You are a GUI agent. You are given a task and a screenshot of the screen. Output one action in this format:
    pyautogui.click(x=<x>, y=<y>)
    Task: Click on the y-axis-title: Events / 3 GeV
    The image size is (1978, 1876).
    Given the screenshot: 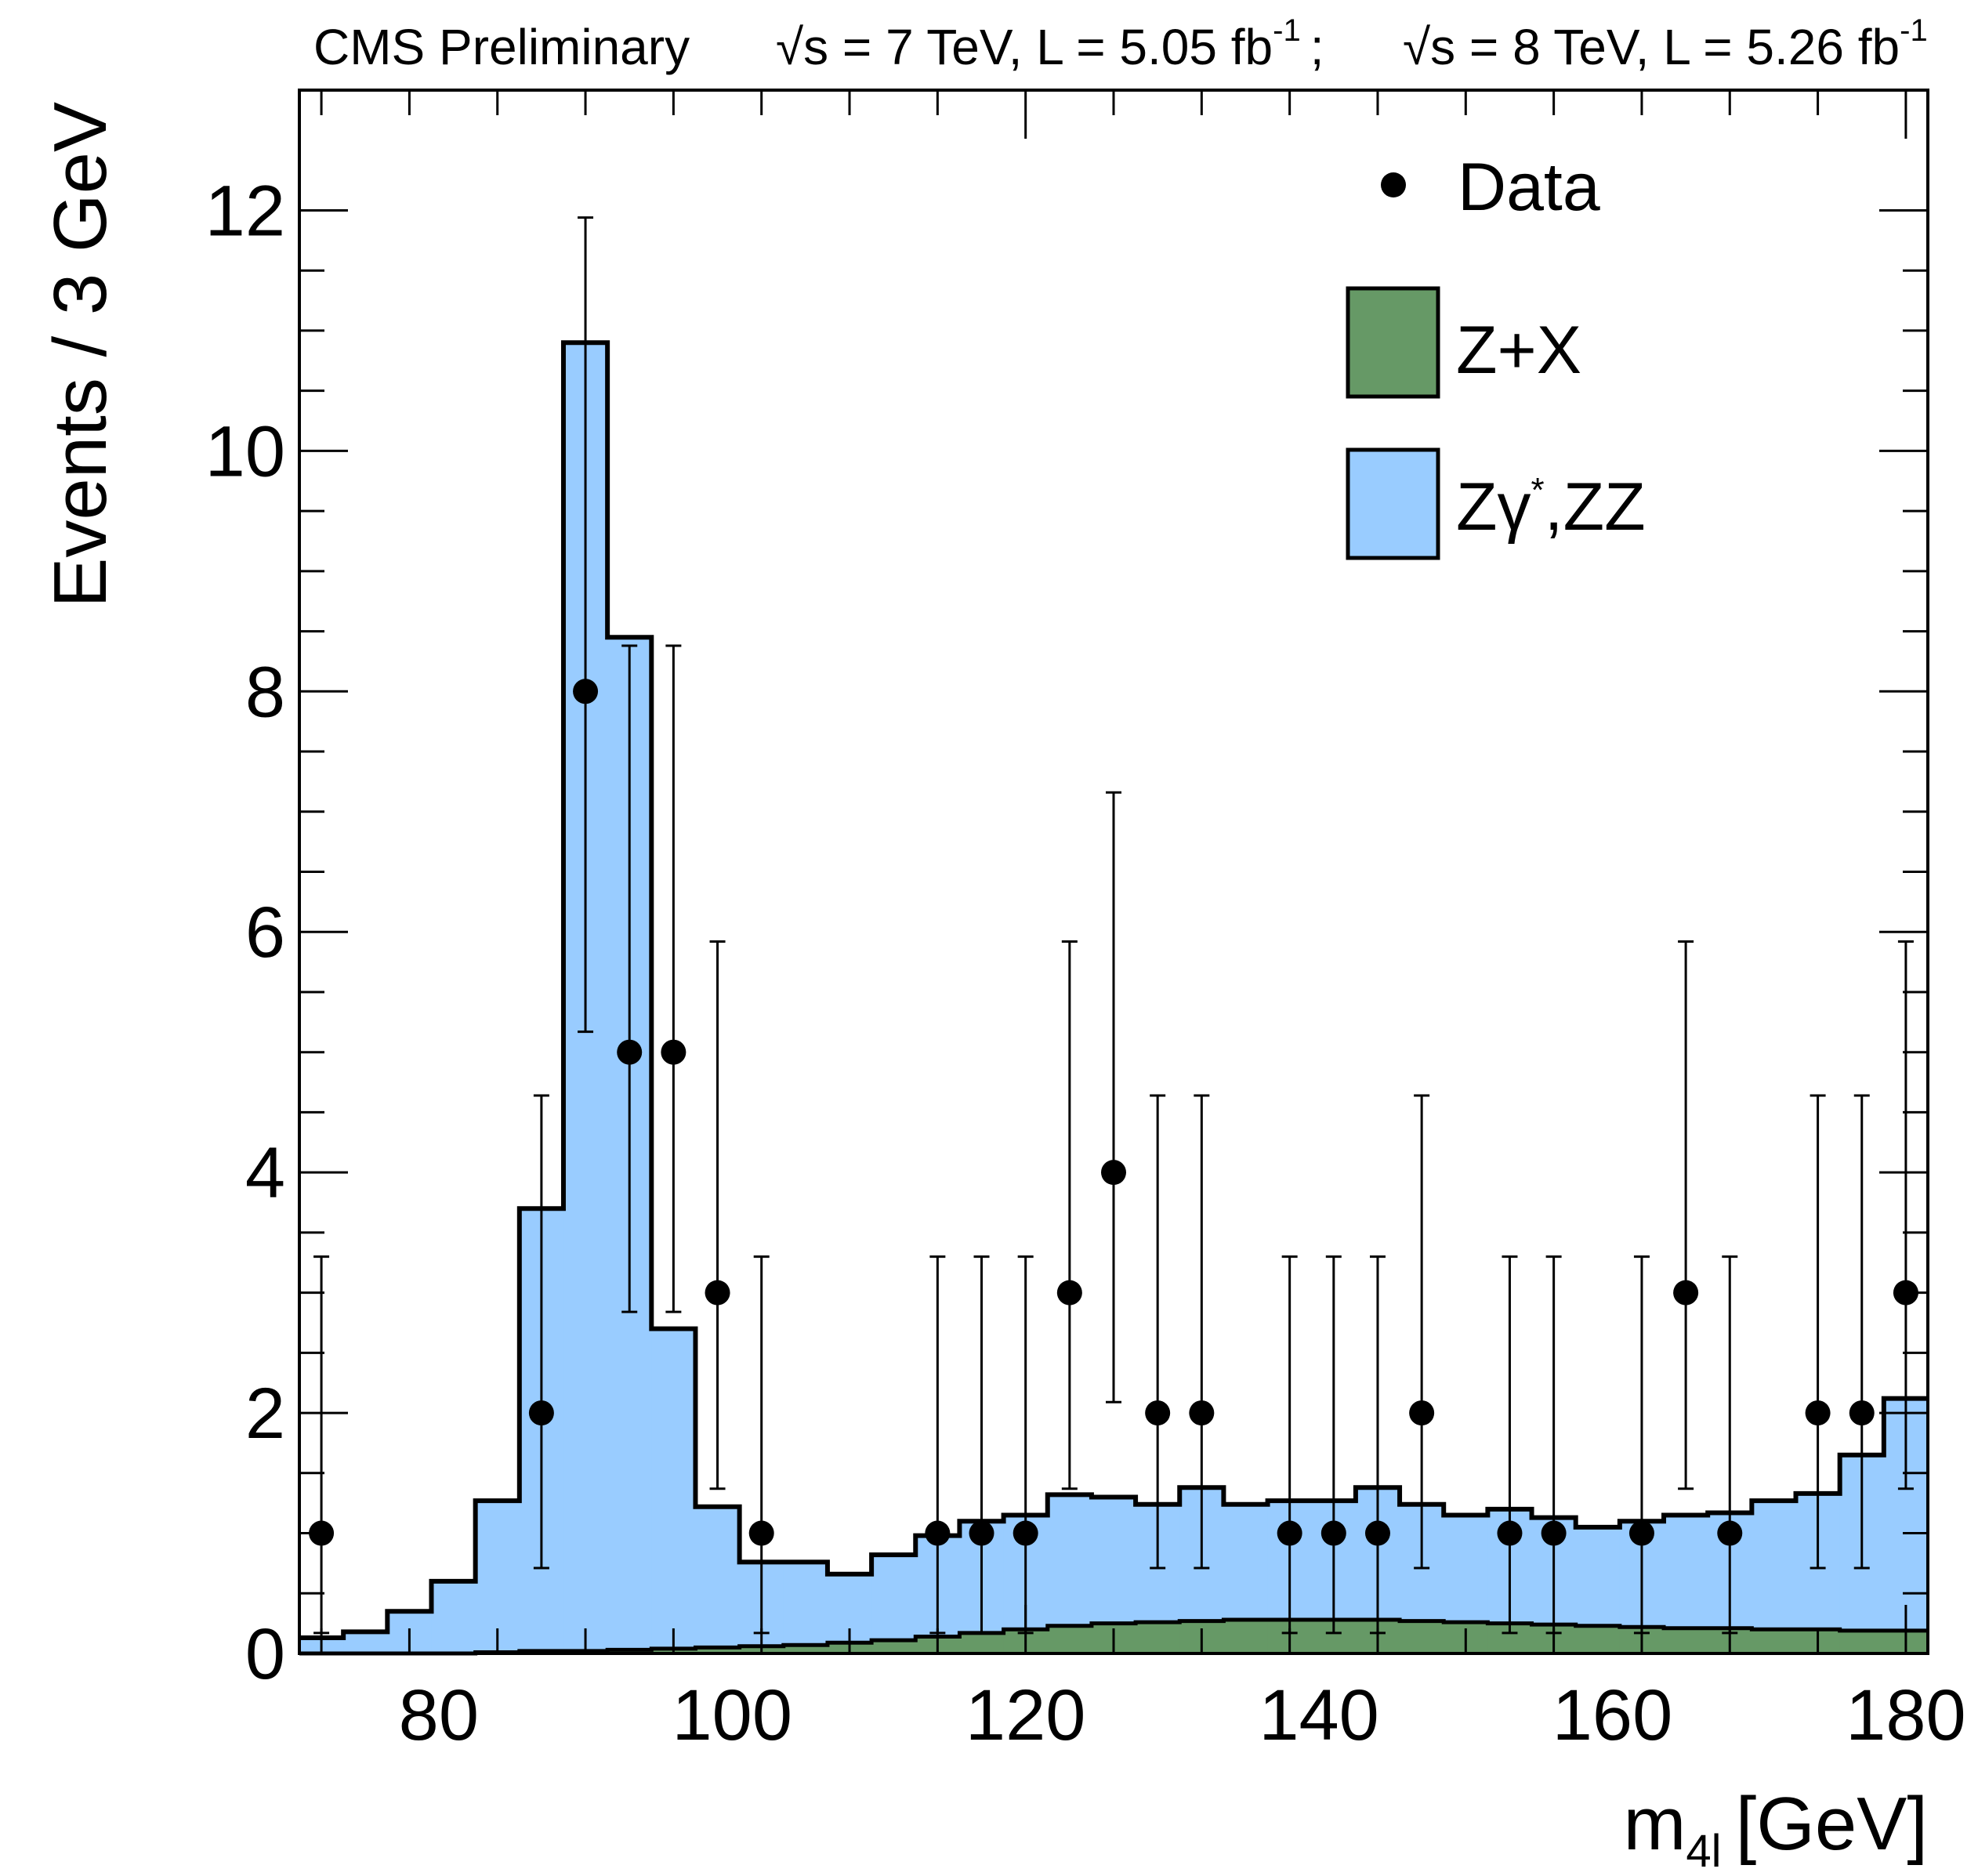 What is the action you would take?
    pyautogui.click(x=80, y=355)
    